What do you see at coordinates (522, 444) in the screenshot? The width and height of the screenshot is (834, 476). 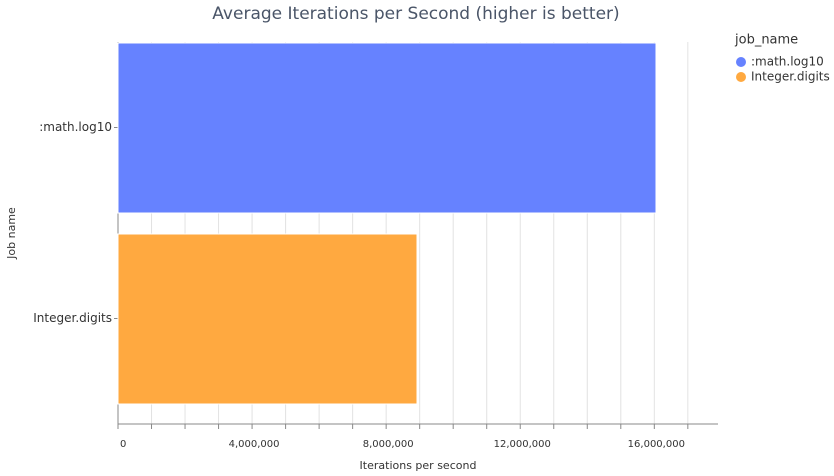 I see `x-tick-label: 12,000,000` at bounding box center [522, 444].